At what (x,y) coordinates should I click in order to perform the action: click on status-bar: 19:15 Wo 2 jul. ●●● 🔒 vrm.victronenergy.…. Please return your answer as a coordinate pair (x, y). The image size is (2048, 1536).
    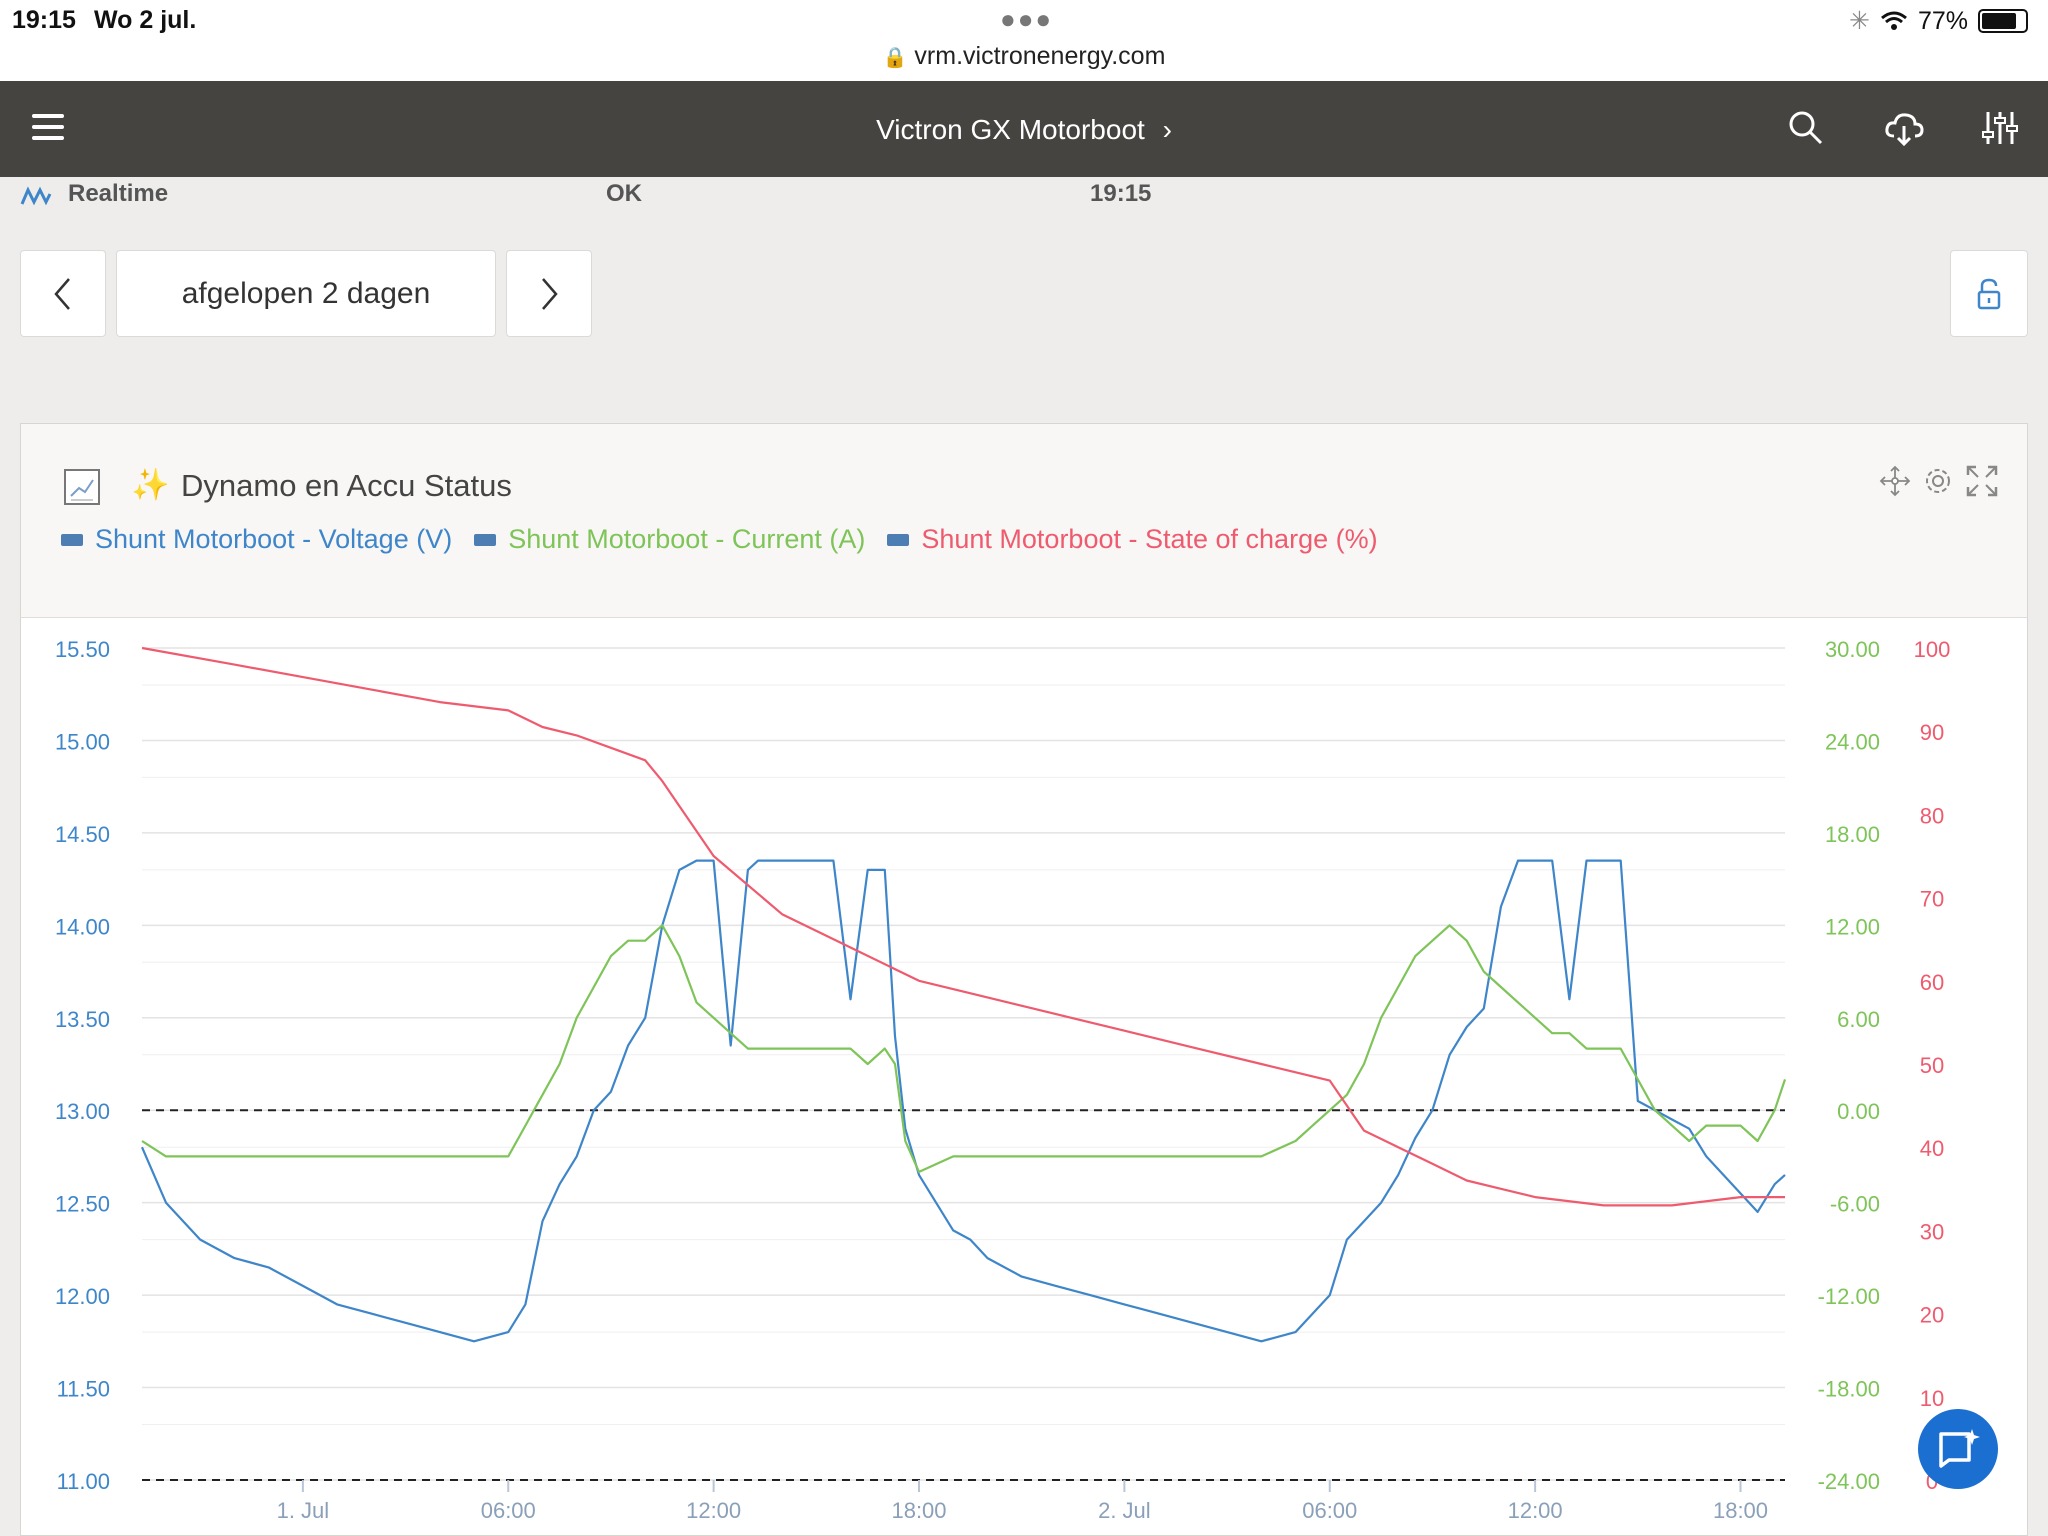
    Looking at the image, I should click on (1024, 40).